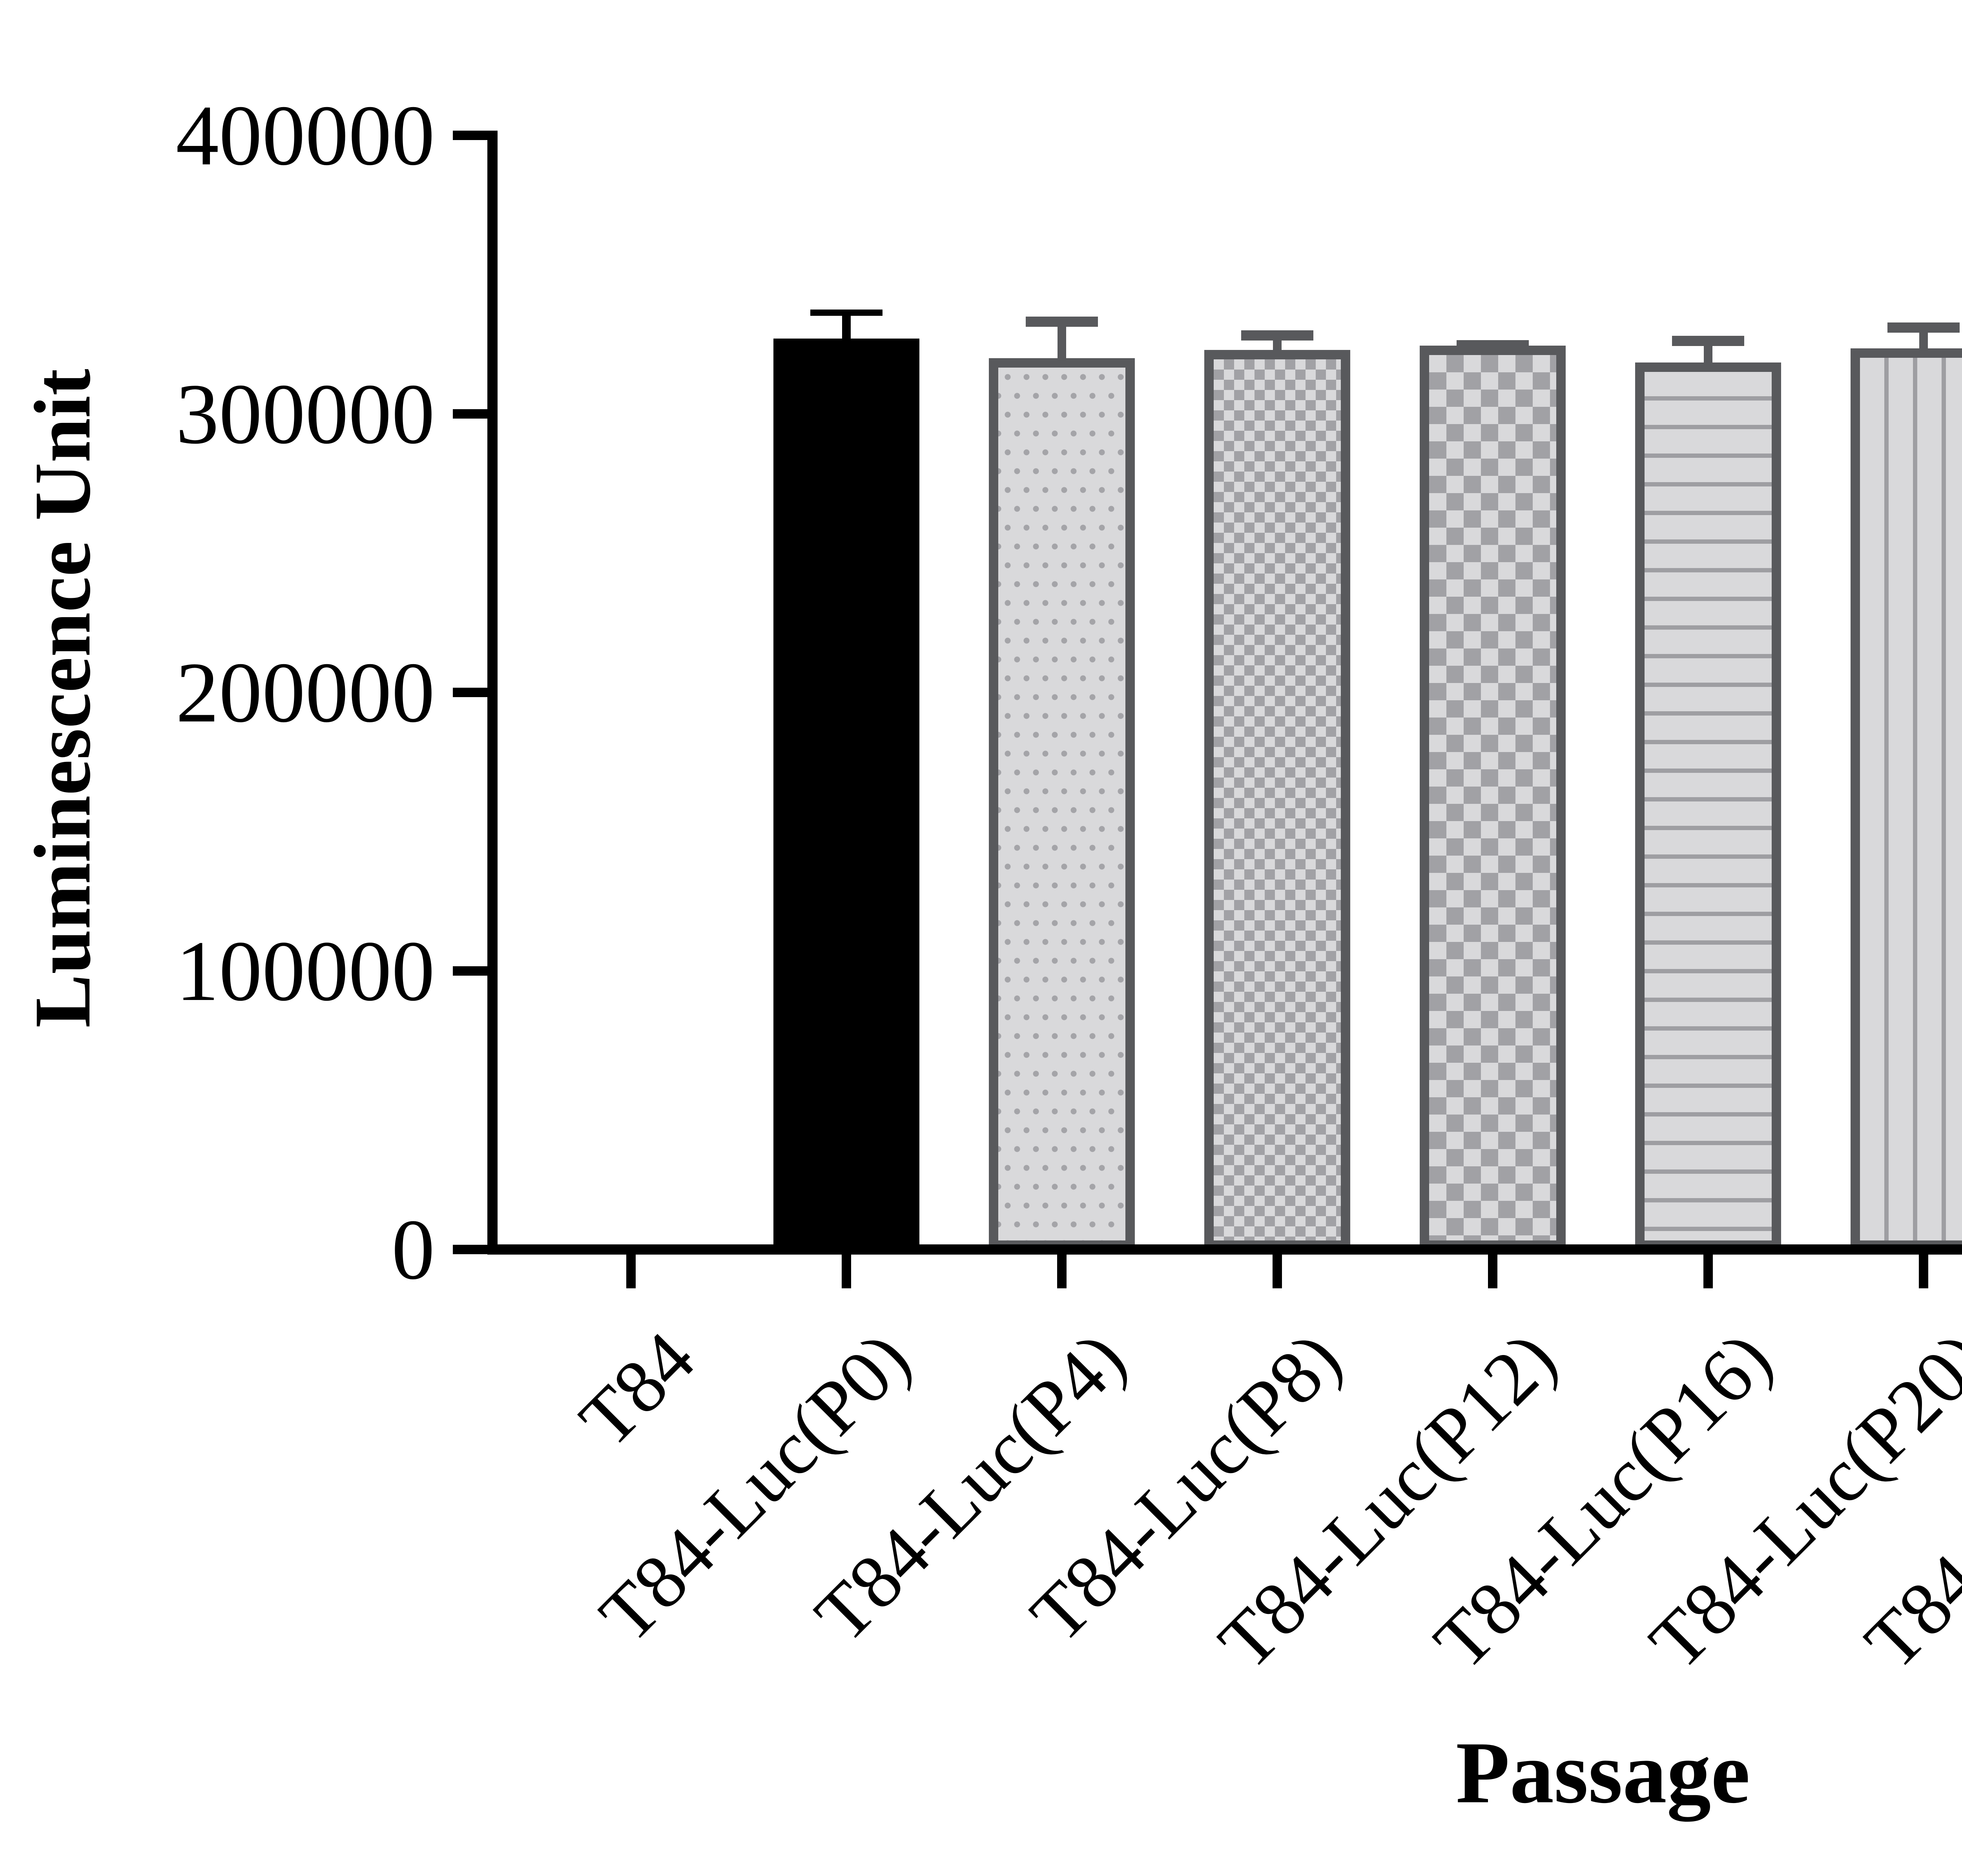  I want to click on x-category-label: T84, so click(637, 1389).